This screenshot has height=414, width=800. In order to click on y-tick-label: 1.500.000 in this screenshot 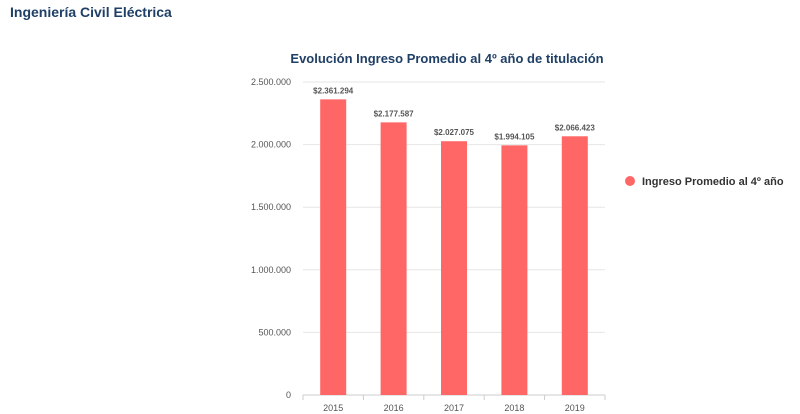, I will do `click(271, 207)`.